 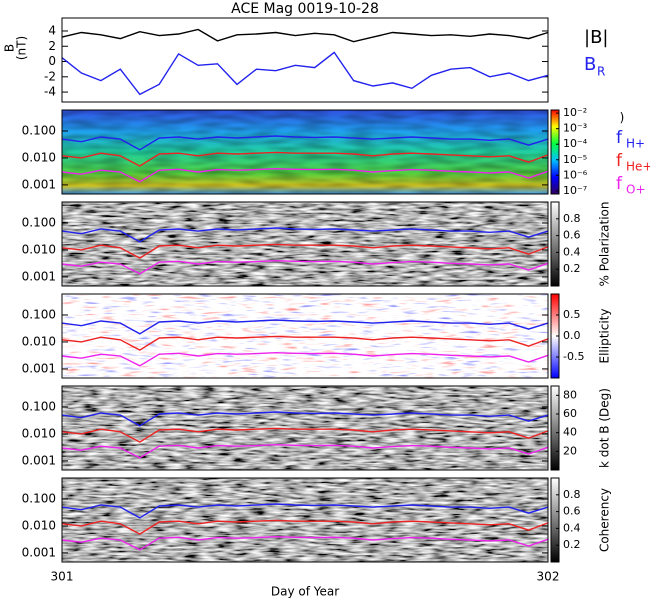 I want to click on colorbar-tick-label: 20, so click(x=570, y=450).